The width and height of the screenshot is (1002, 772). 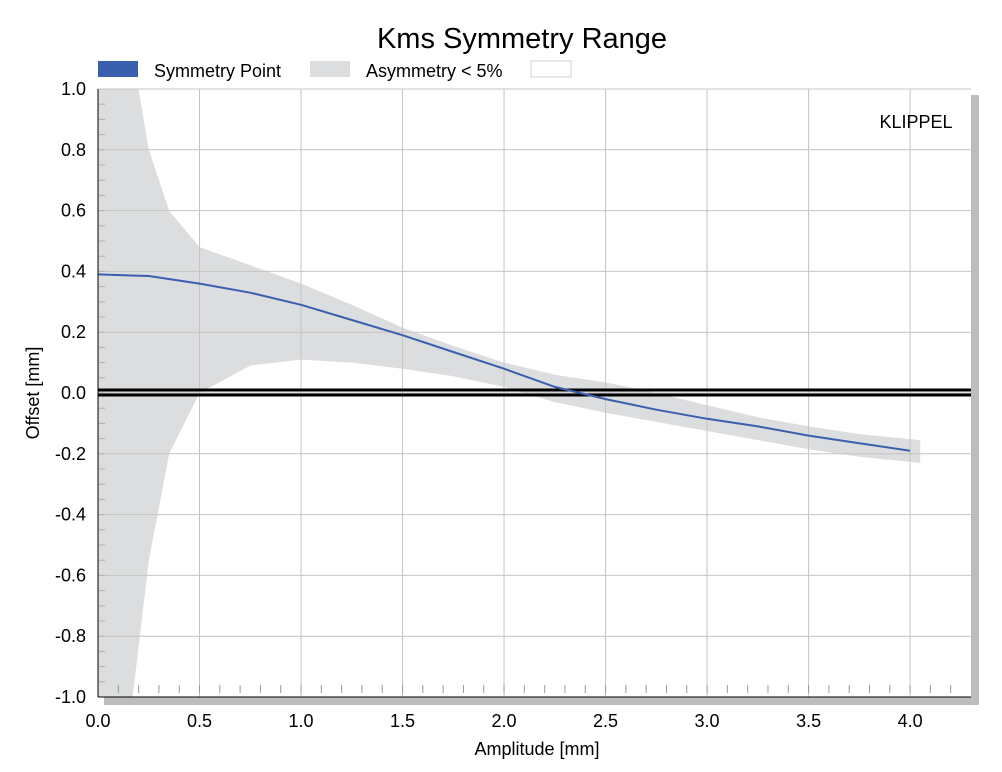 I want to click on y-tick-label: -0.4, so click(x=70, y=515).